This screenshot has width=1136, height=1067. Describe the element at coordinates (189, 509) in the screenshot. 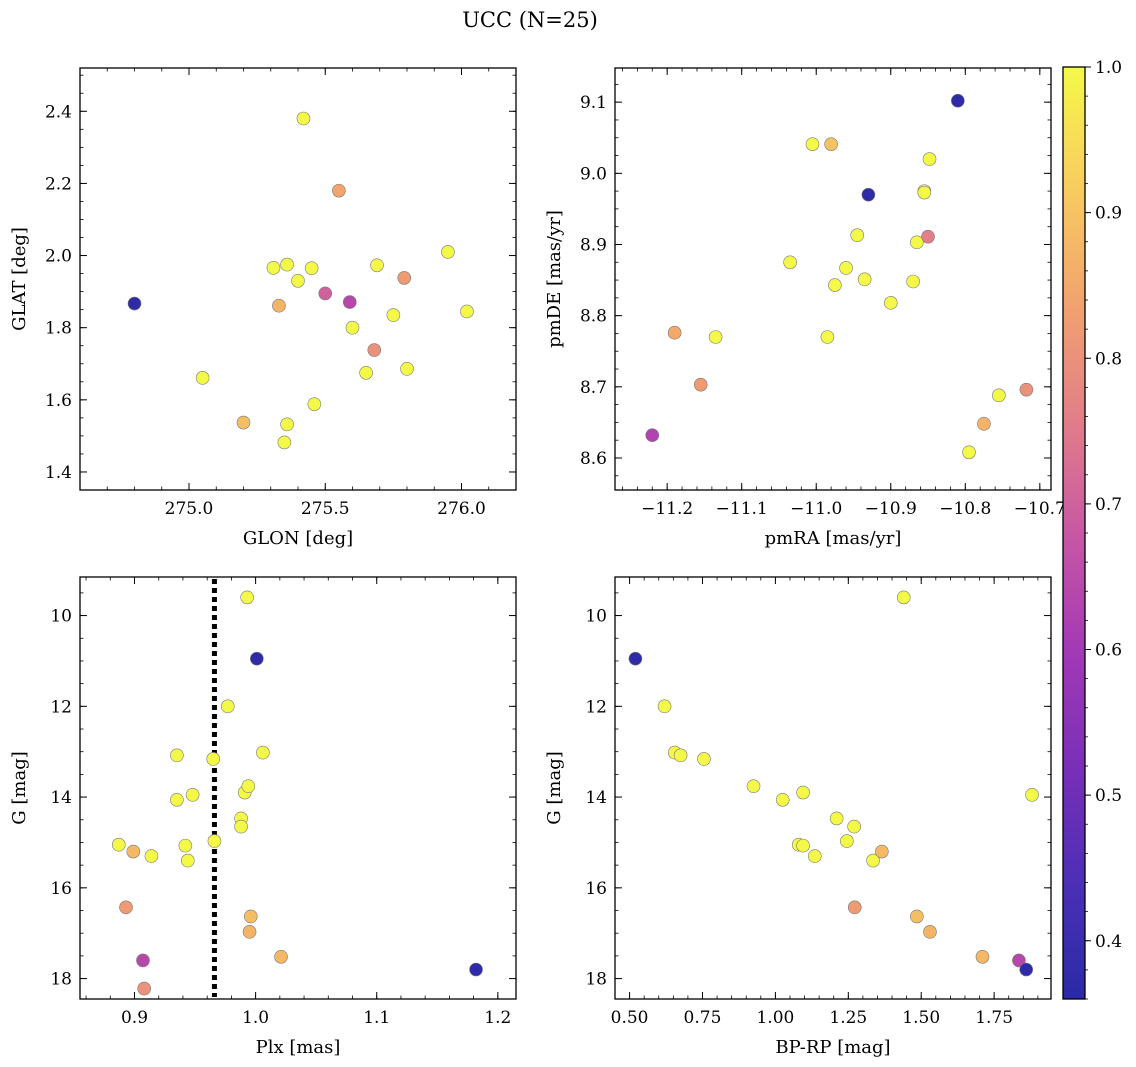

I see `x-tick-label: 275.0` at that location.